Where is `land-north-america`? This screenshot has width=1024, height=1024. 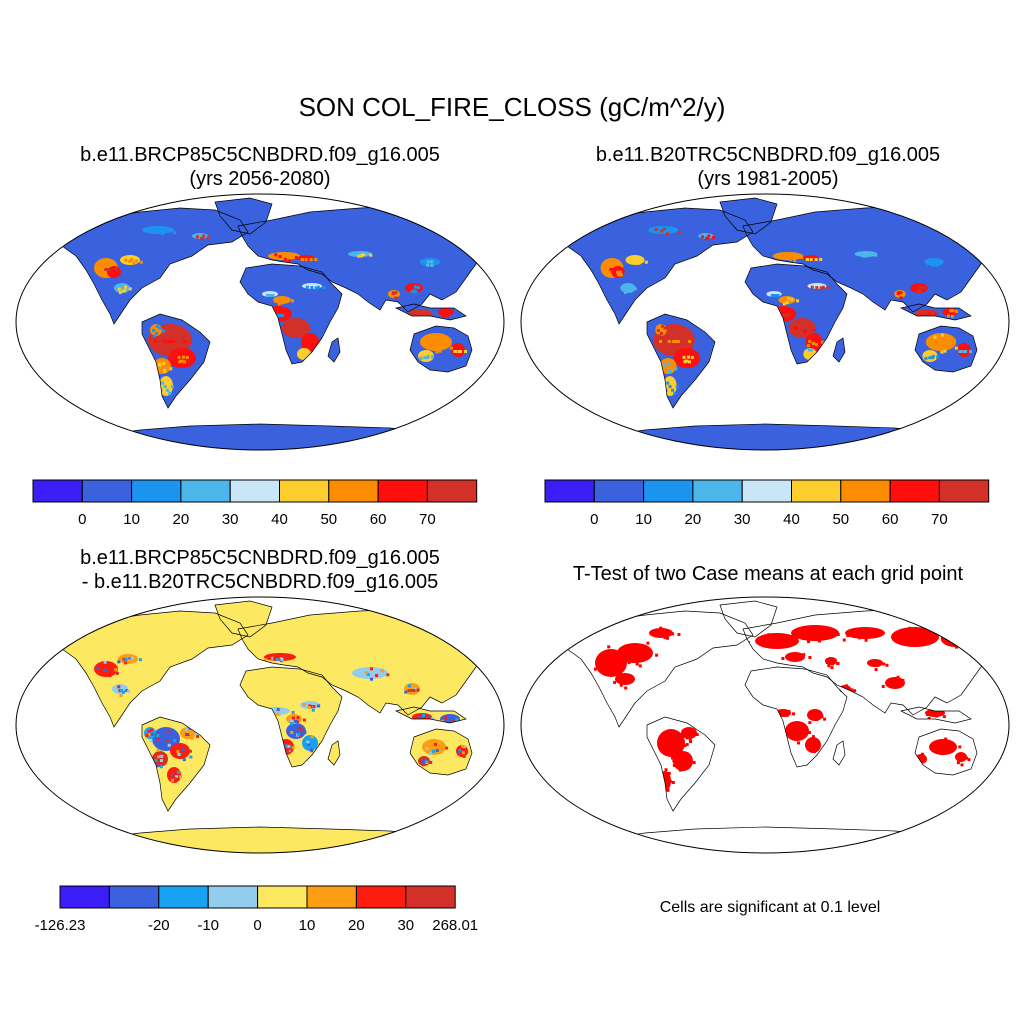 land-north-america is located at coordinates (656, 669).